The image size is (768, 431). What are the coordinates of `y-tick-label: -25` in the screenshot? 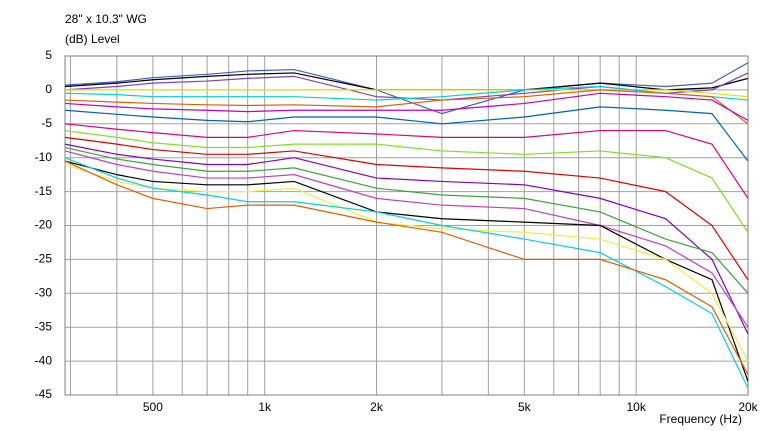 It's located at (44, 259).